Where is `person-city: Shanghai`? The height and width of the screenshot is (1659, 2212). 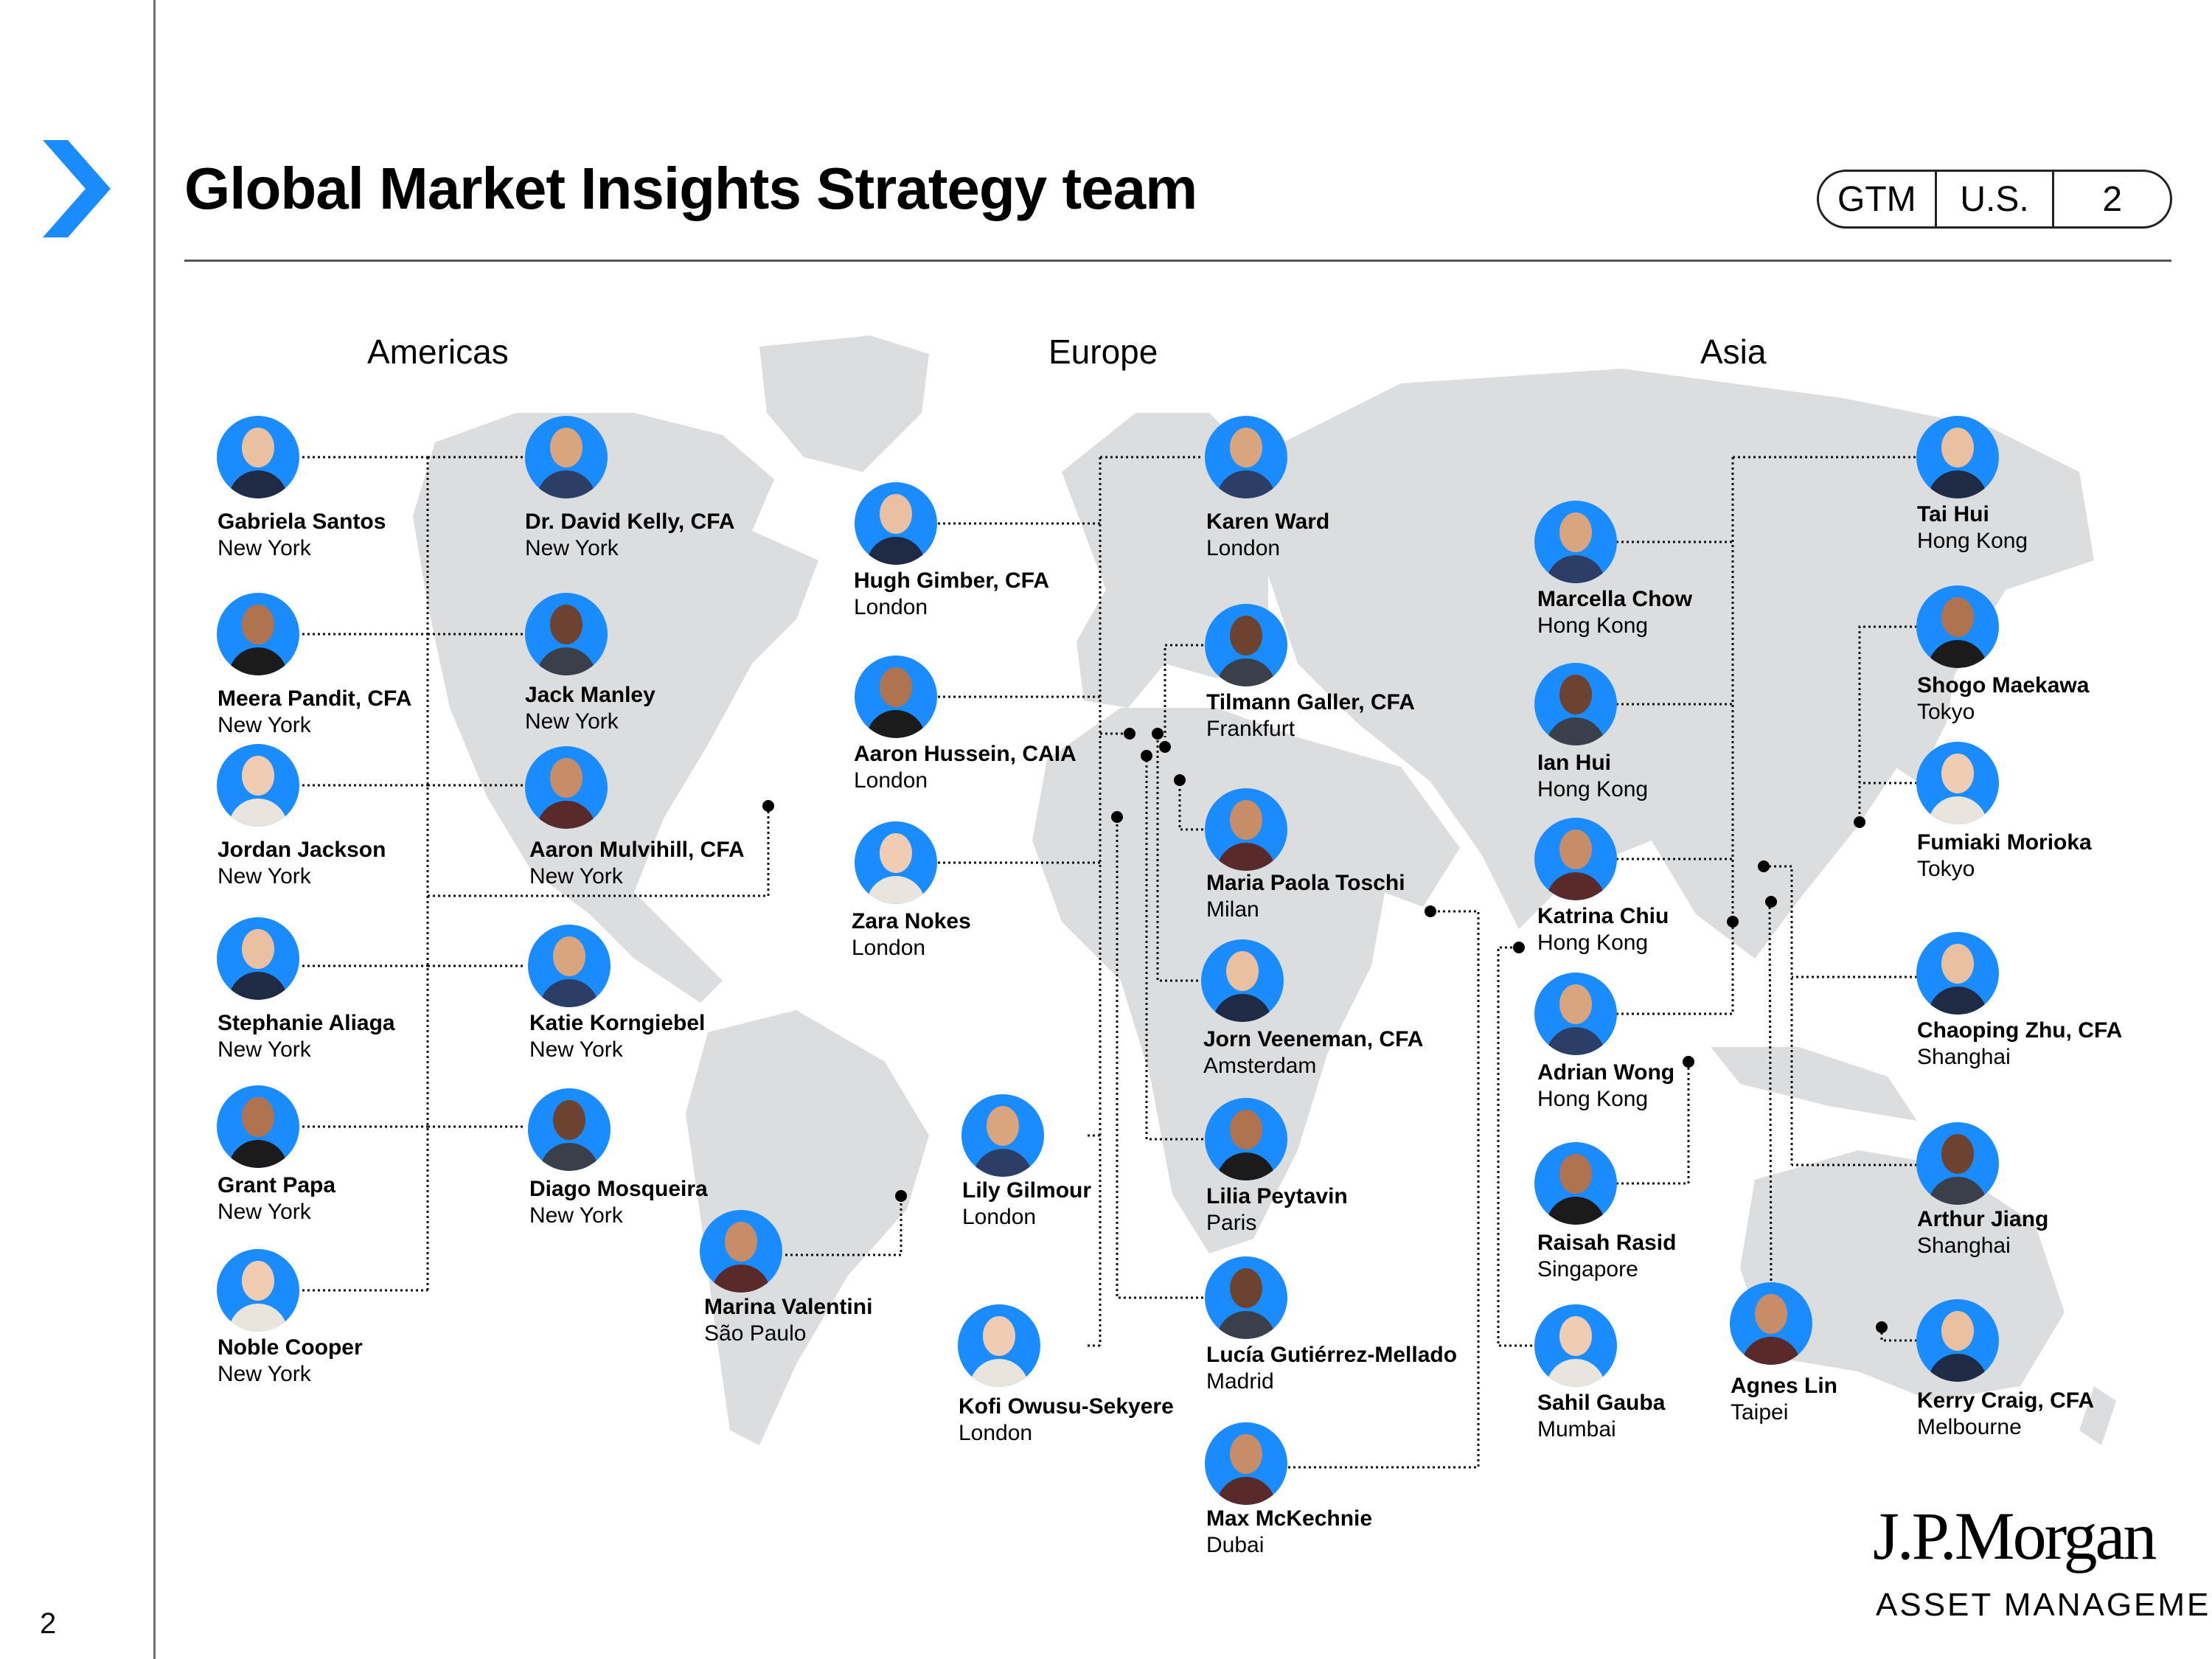 person-city: Shanghai is located at coordinates (1964, 1057).